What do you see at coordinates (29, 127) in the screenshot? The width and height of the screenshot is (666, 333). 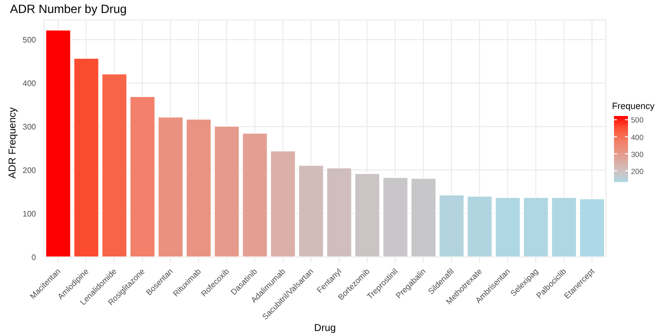 I see `y-tick-label: 300` at bounding box center [29, 127].